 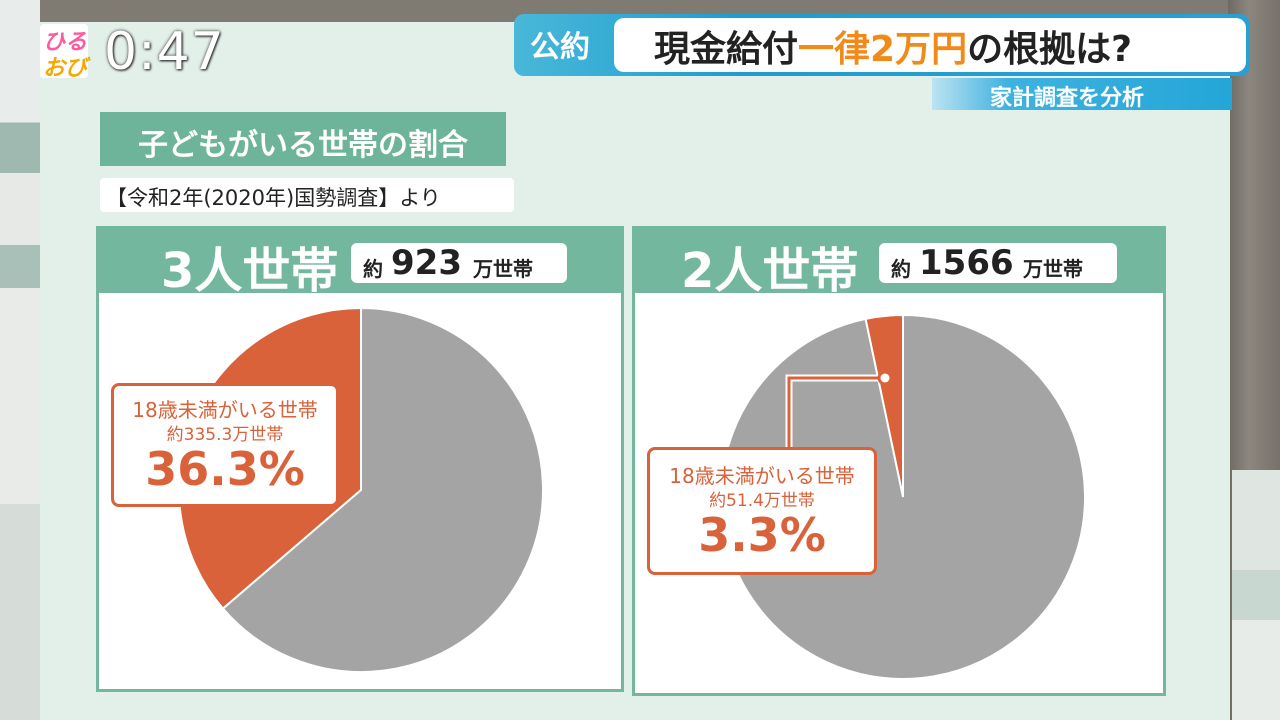 What do you see at coordinates (225, 435) in the screenshot?
I see `slice-count: 約335.3万世帯` at bounding box center [225, 435].